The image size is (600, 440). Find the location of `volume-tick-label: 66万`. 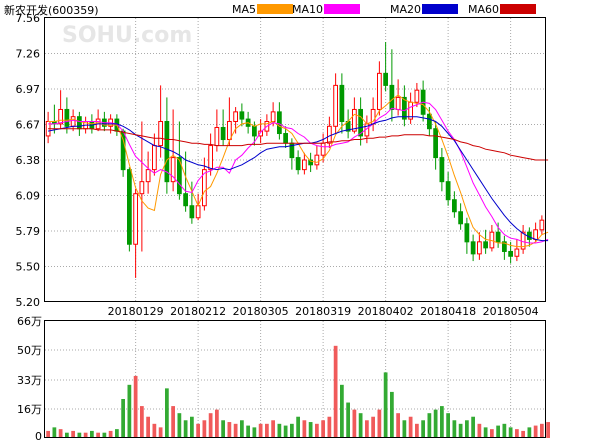

volume-tick-label: 66万 is located at coordinates (29, 321).